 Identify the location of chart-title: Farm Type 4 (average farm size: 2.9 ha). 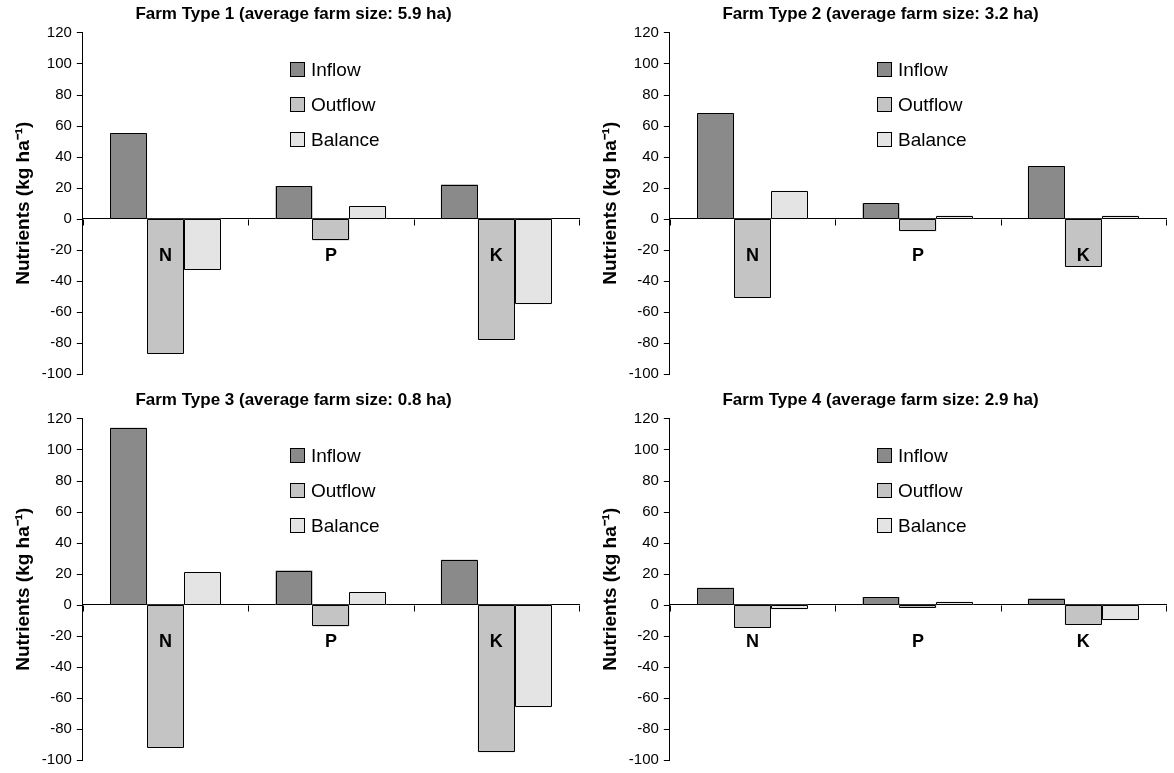
(880, 399).